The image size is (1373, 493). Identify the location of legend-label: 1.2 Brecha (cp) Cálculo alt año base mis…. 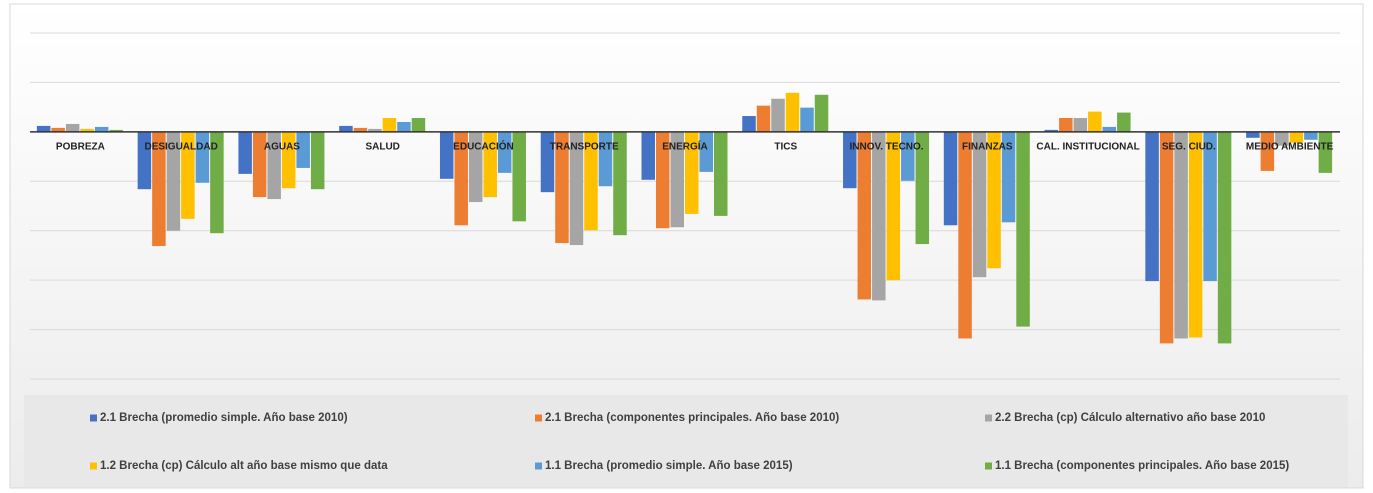
(244, 466).